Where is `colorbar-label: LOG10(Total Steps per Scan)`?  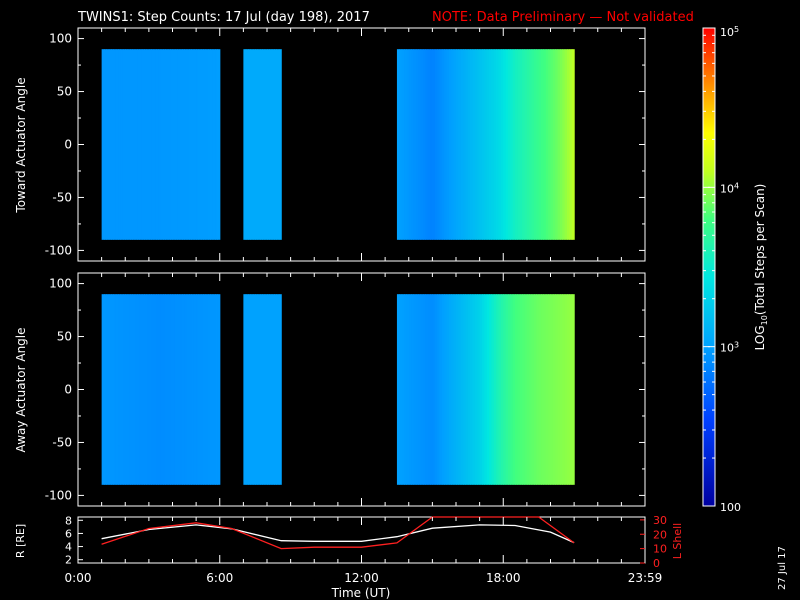 colorbar-label: LOG10(Total Steps per Scan) is located at coordinates (761, 267).